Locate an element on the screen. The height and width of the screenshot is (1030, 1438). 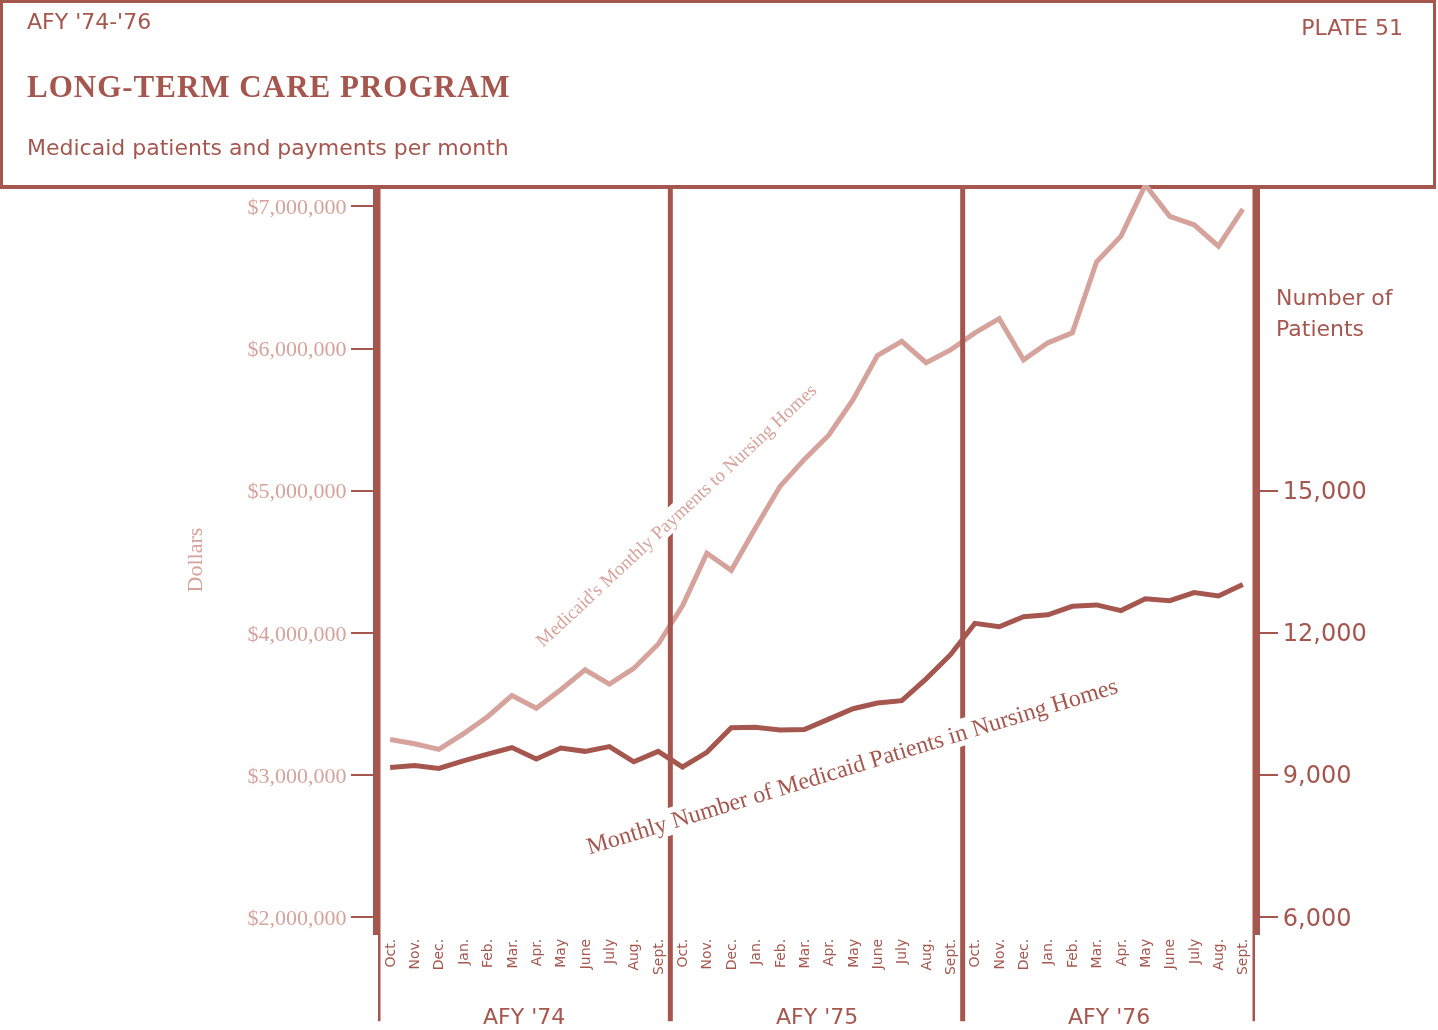
text: AFY '74 is located at coordinates (524, 1016).